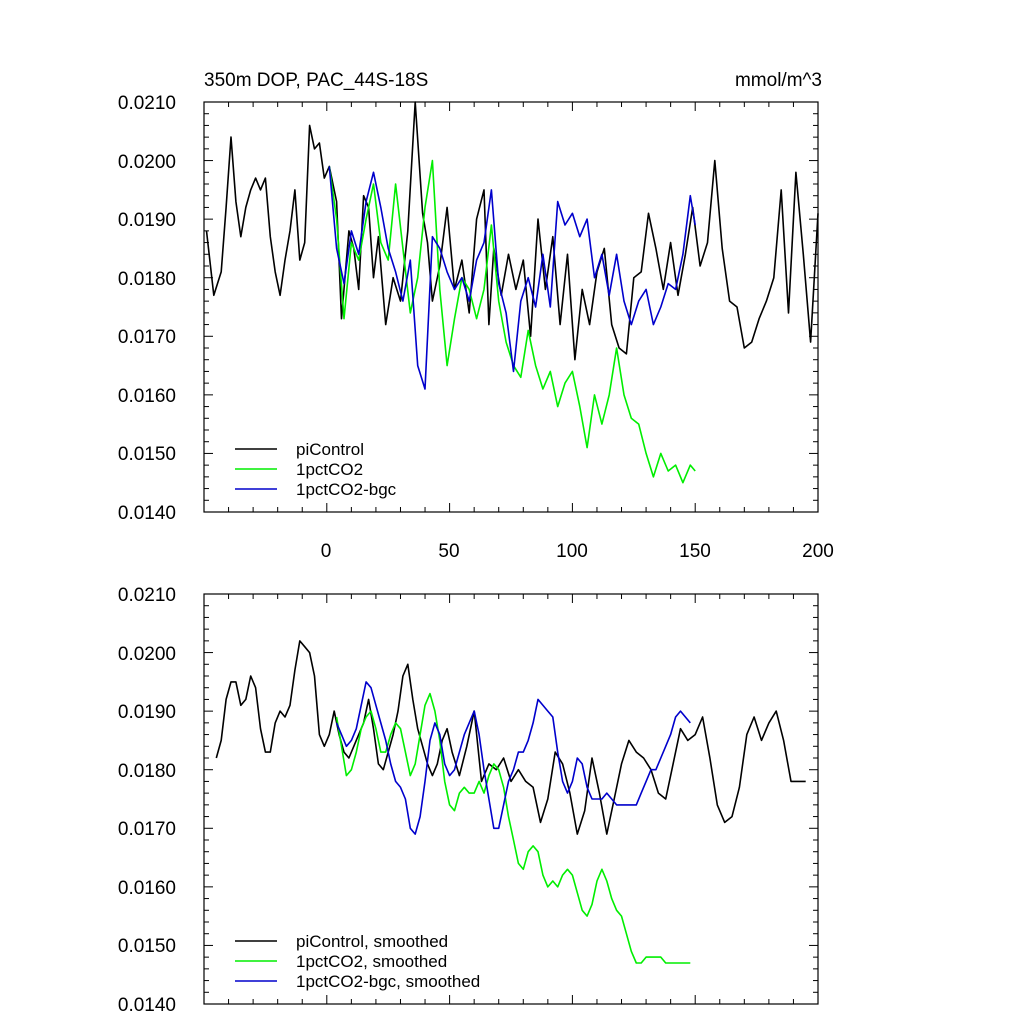 This screenshot has height=1024, width=1024. I want to click on legend-label: 1pctCO2, so click(329, 469).